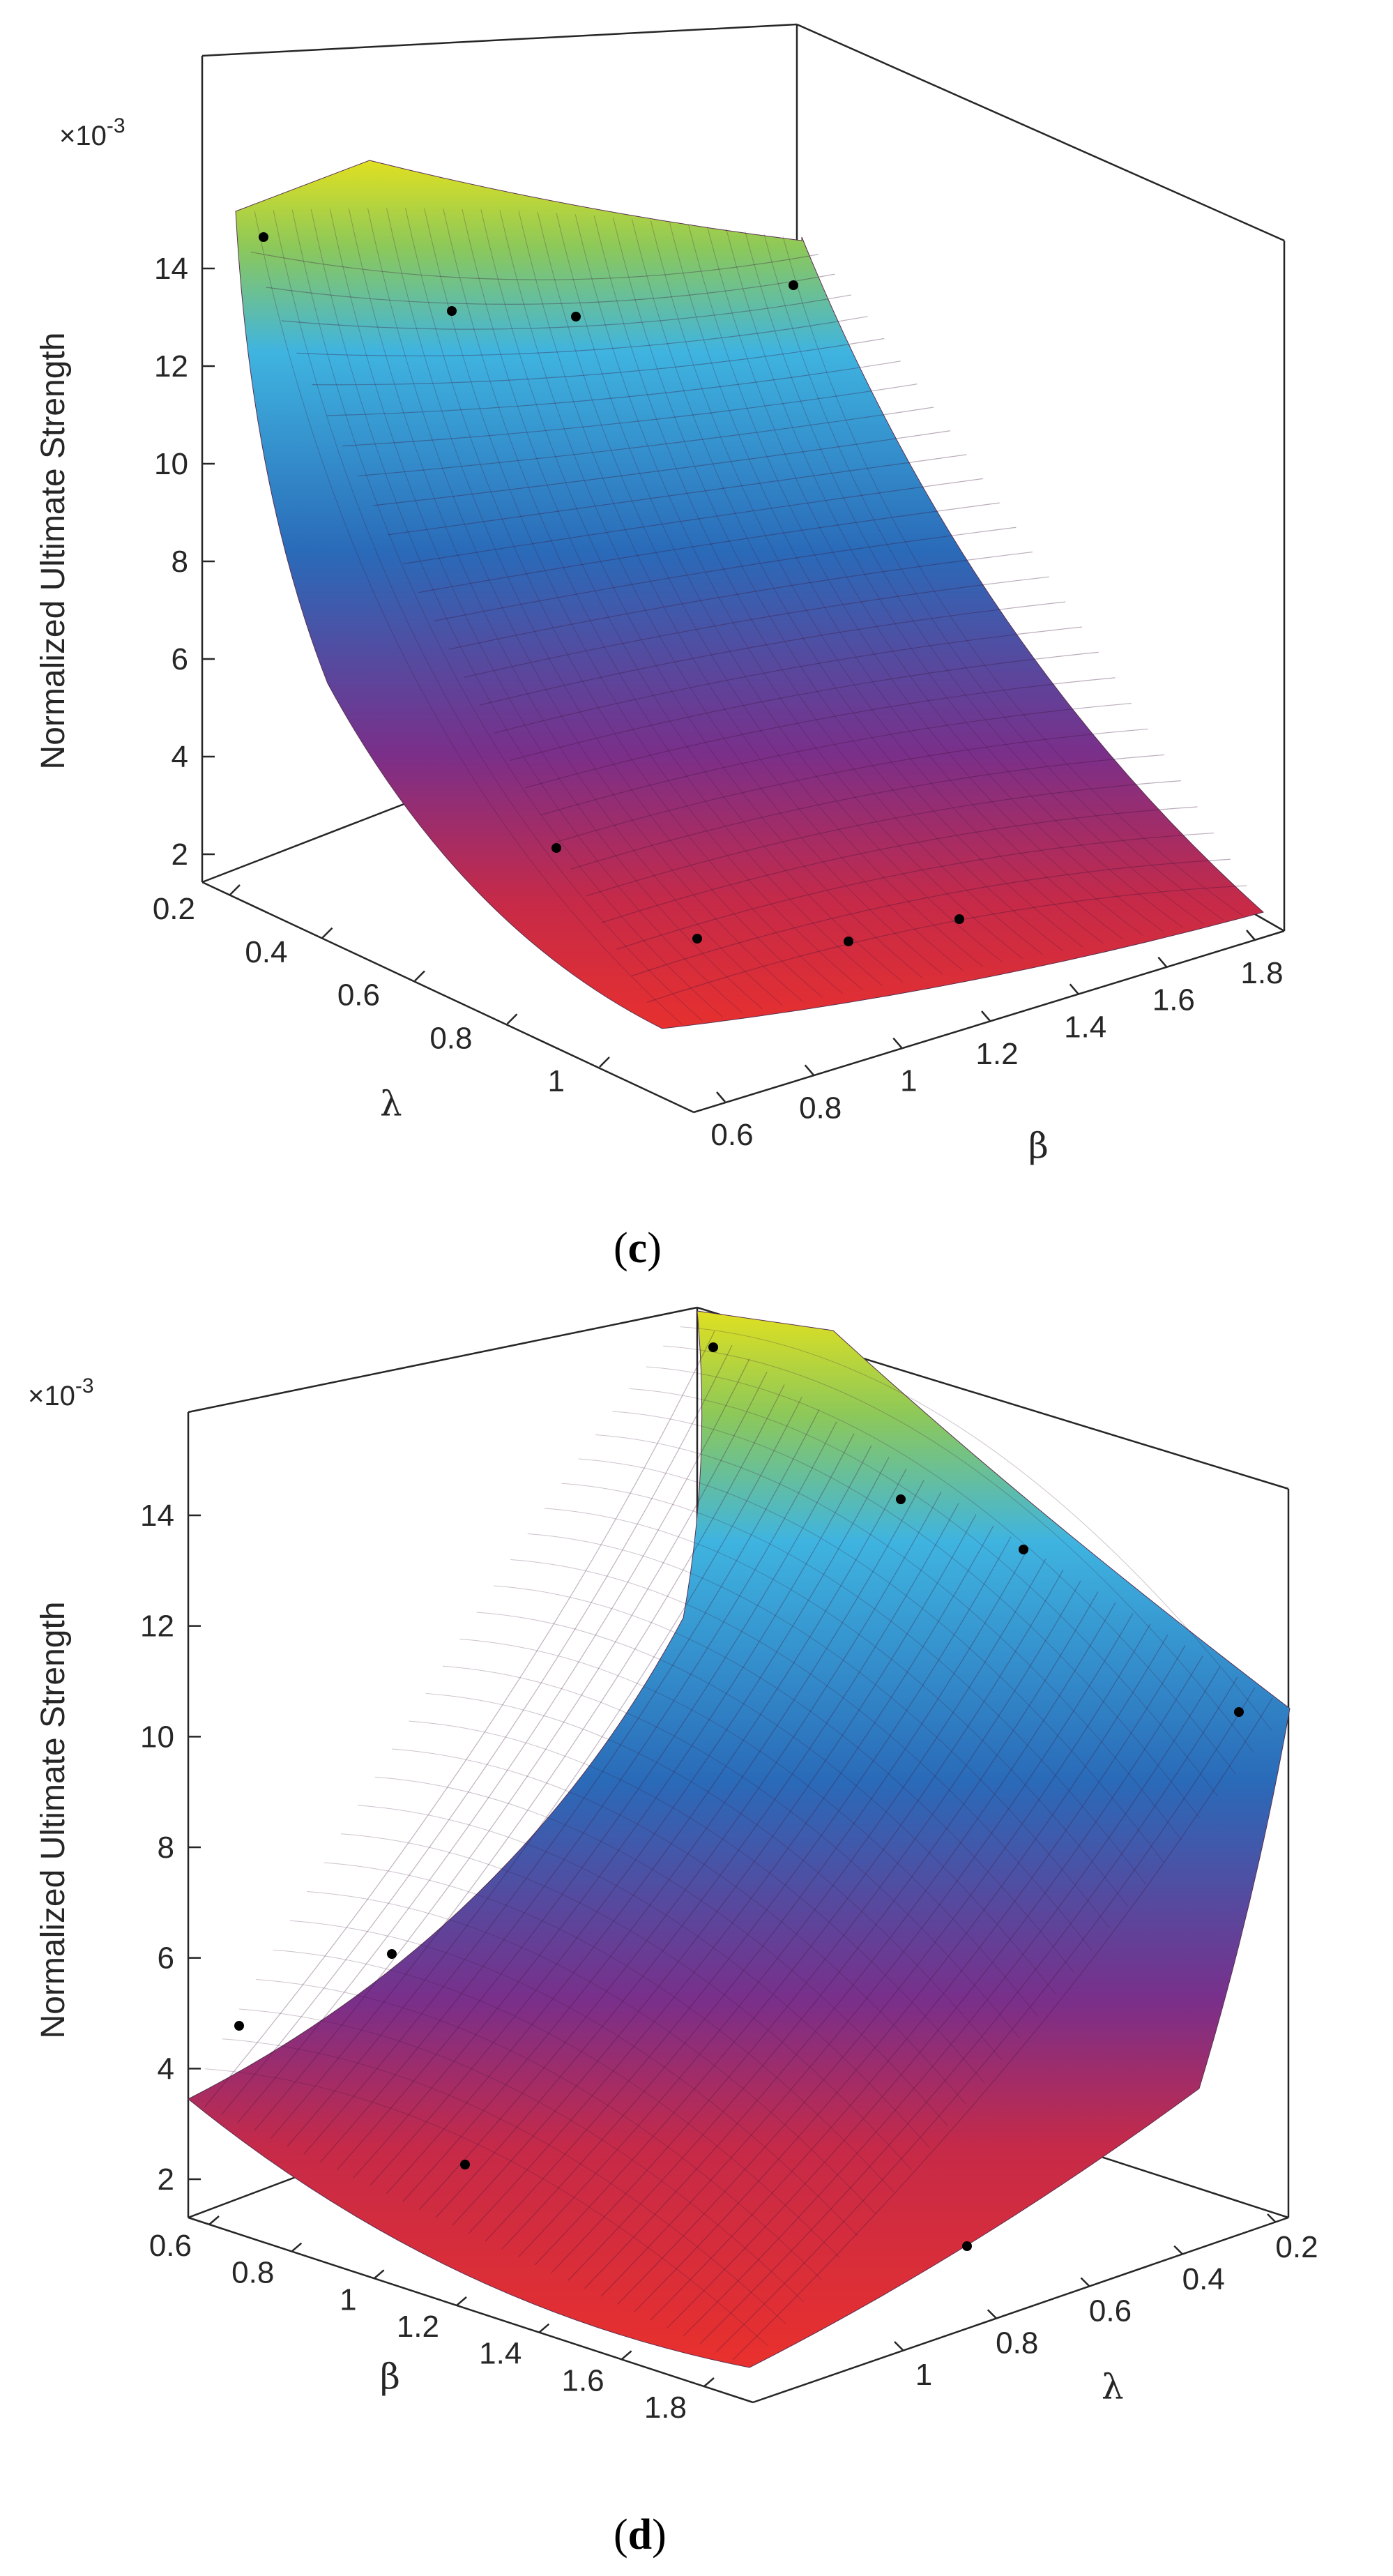 The image size is (1393, 2576). Describe the element at coordinates (180, 562) in the screenshot. I see `panel-c-z-tick-label: 8` at that location.